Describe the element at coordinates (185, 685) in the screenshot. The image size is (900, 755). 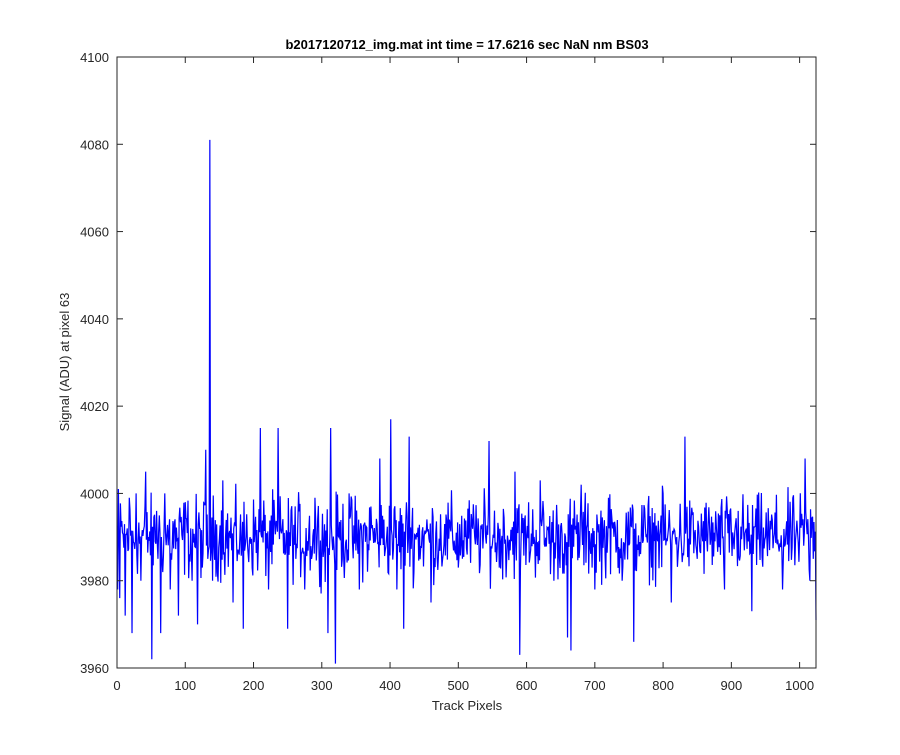
I see `x-tick-label: 100` at that location.